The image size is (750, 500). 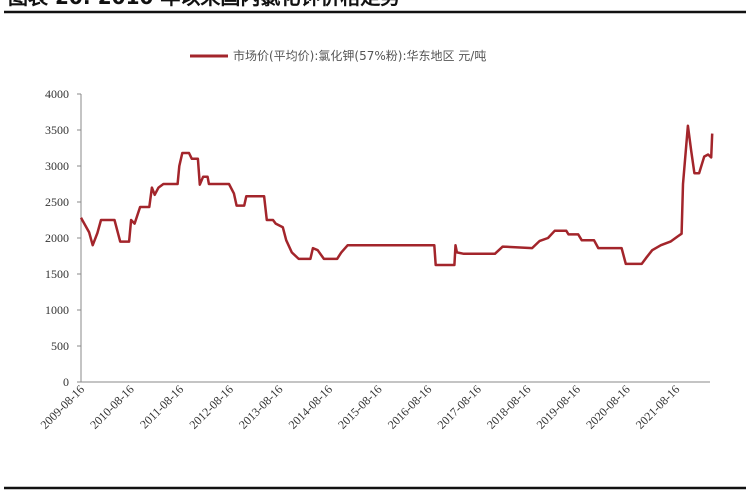 I want to click on x-tick-label: 2010-08-16, so click(x=111, y=406).